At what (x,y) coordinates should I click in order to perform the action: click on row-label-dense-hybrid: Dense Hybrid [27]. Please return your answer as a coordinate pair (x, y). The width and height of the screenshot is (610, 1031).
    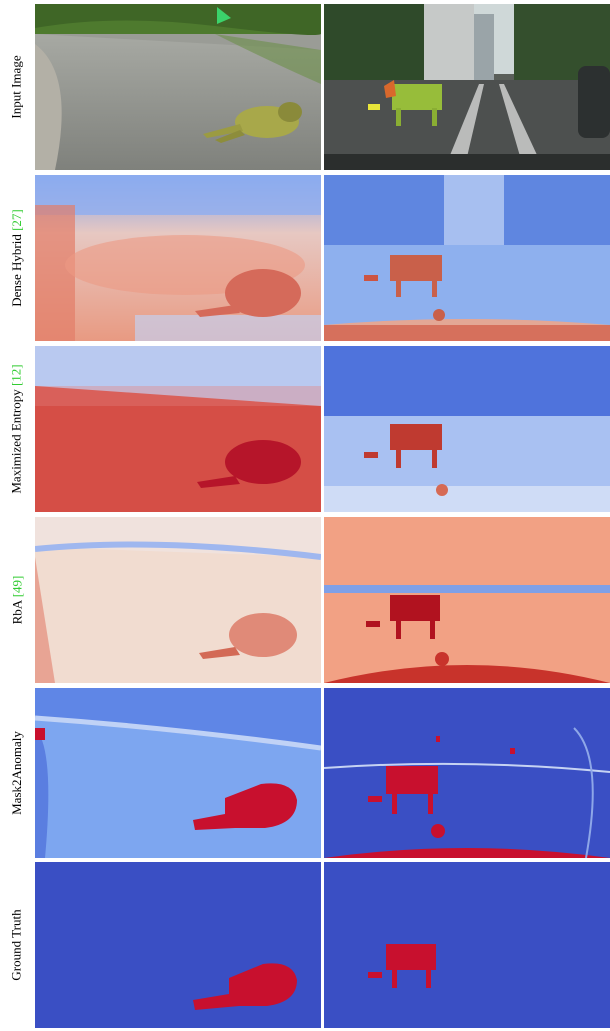
    Looking at the image, I should click on (16, 258).